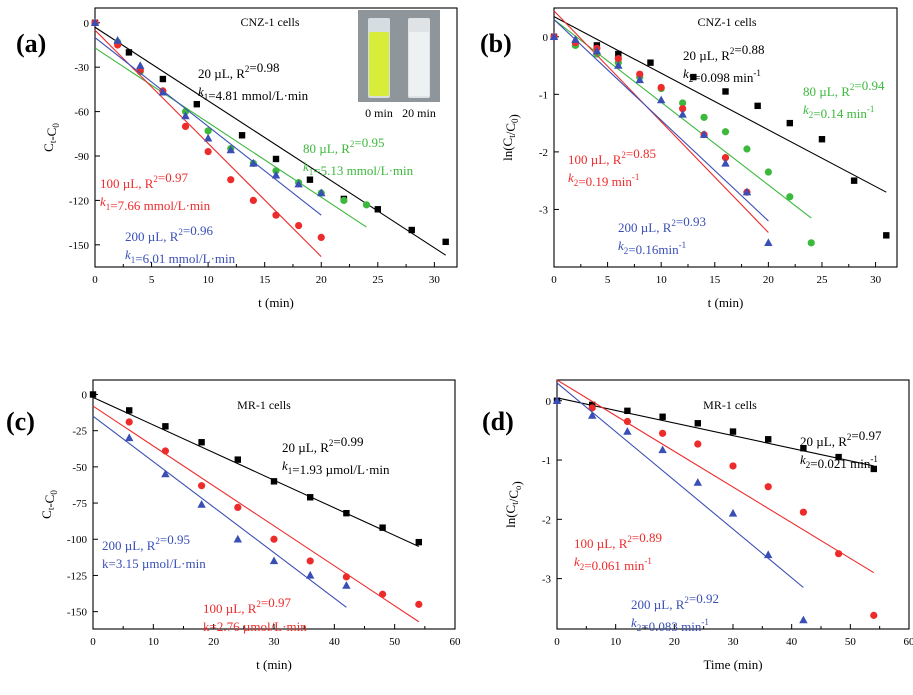  I want to click on y-tick-label: -3, so click(544, 210).